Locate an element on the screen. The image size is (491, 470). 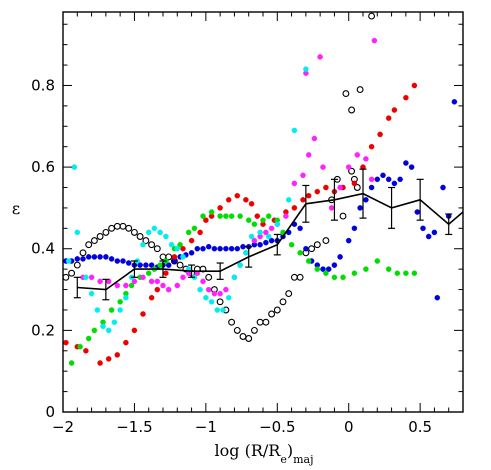
x-axis-label-main: log (R/R is located at coordinates (248, 450).